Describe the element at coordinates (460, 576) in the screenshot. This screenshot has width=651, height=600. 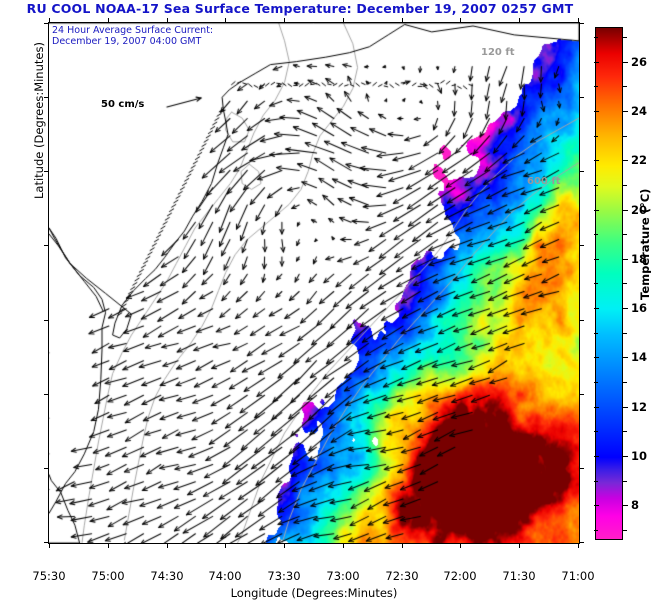
I see `x-tick-label: 72:00` at that location.